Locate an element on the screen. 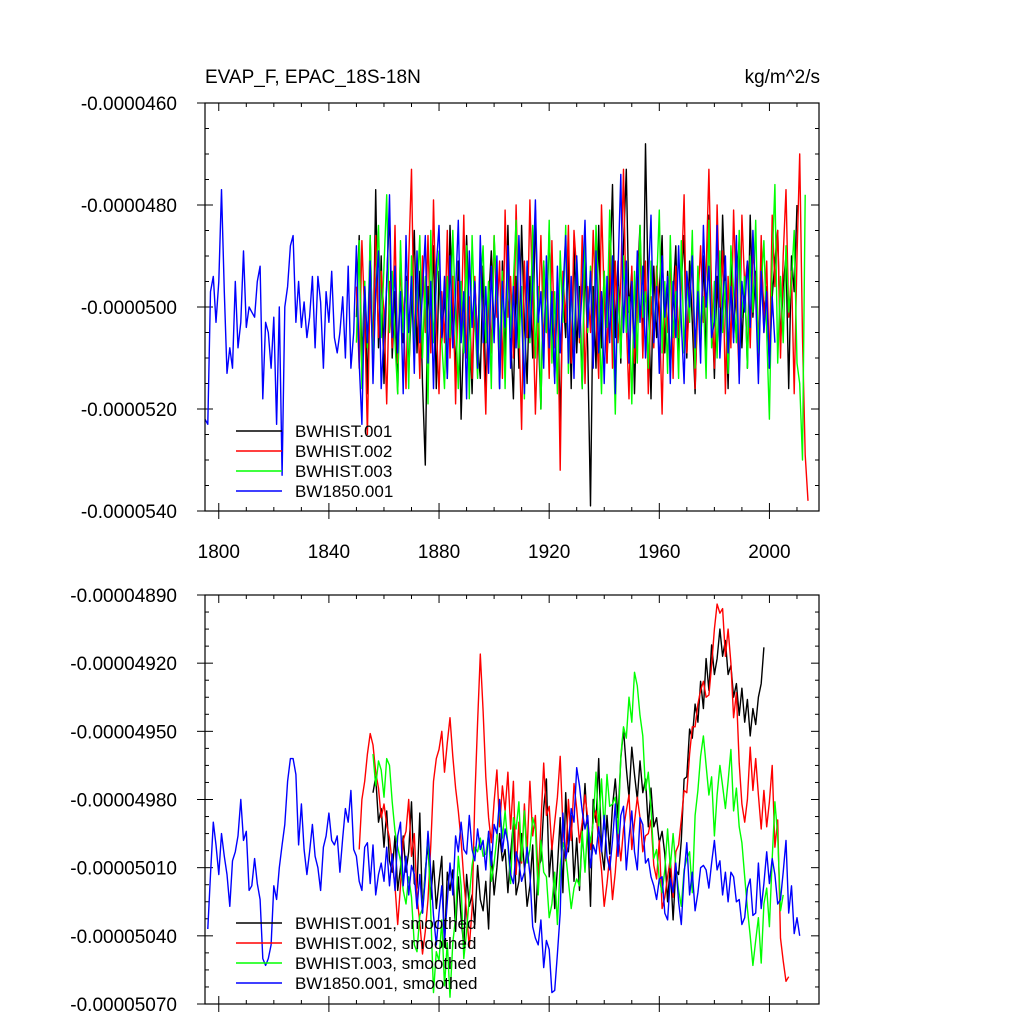 Image resolution: width=1024 pixels, height=1024 pixels. y-tick-label: -0.0000500 is located at coordinates (129, 308).